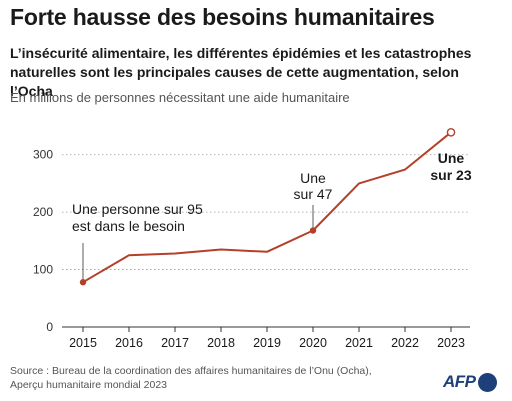 The image size is (512, 401). What do you see at coordinates (459, 381) in the screenshot?
I see `afp-logo-text: AFP` at bounding box center [459, 381].